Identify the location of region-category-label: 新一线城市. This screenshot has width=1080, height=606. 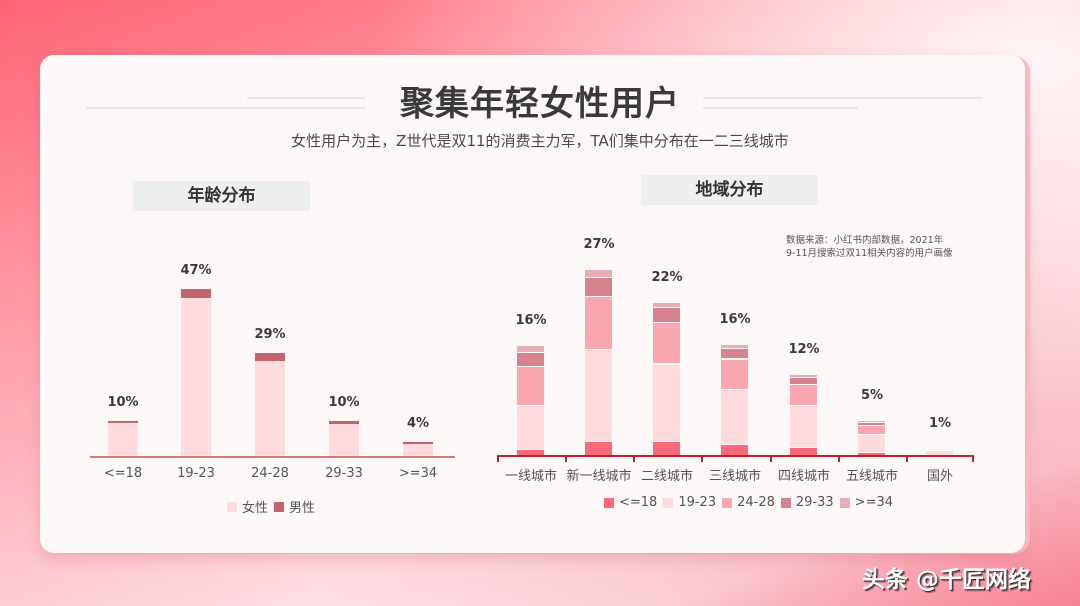
(599, 476).